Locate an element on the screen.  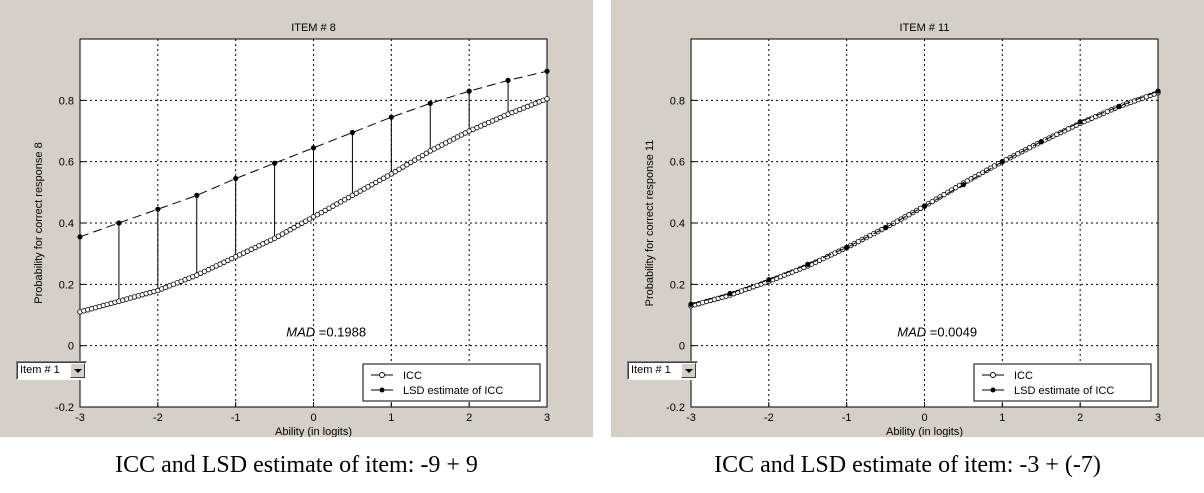
y-axis-label: Probability for correct response 8 is located at coordinates (39, 222).